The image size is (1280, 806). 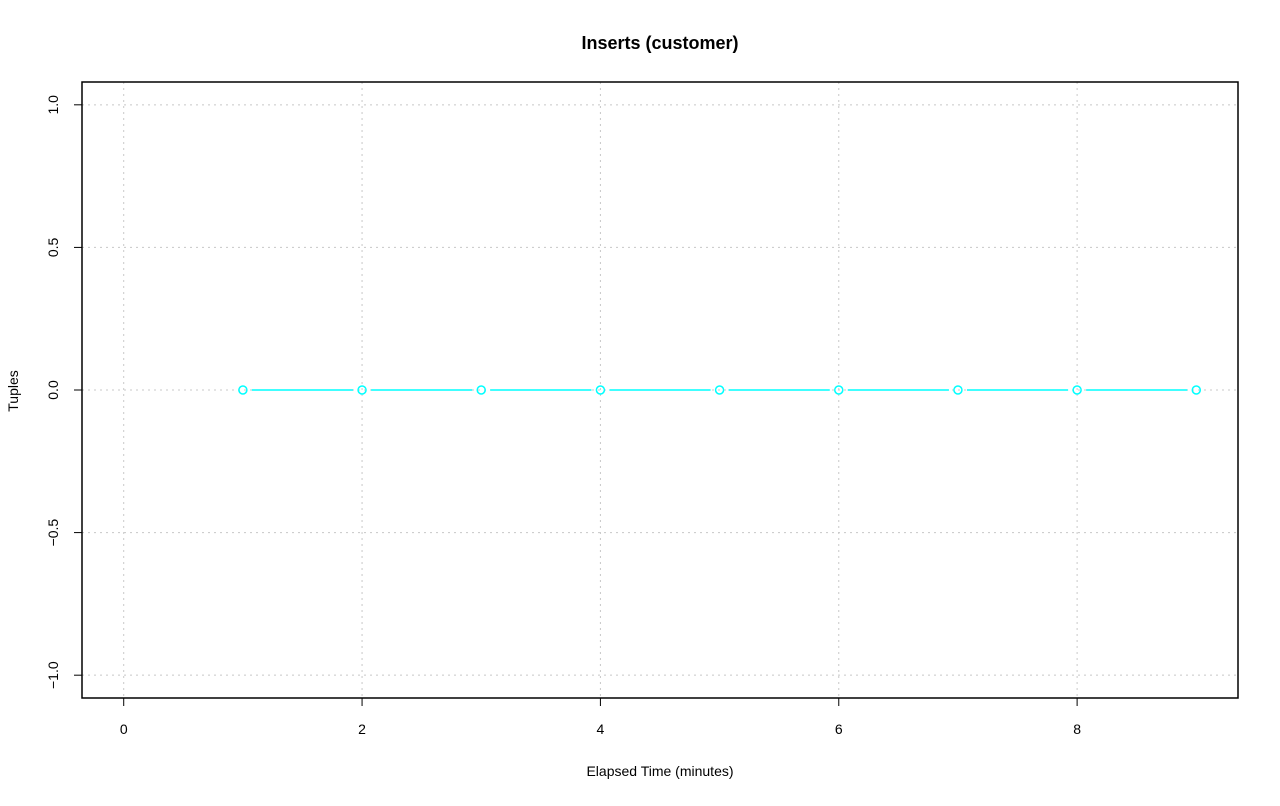 I want to click on y-axis-label: Tuples, so click(x=13, y=391).